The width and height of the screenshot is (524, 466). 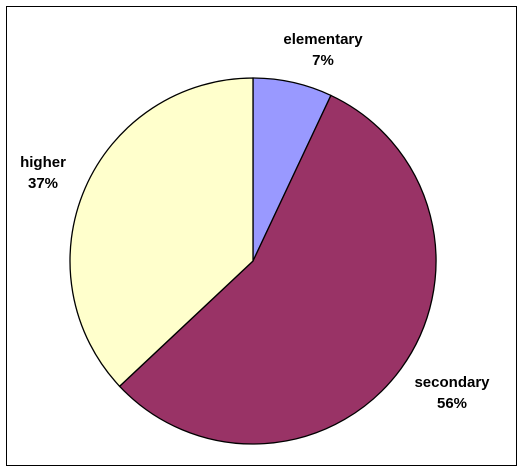 What do you see at coordinates (323, 60) in the screenshot?
I see `slice-percent-elementary: 7%` at bounding box center [323, 60].